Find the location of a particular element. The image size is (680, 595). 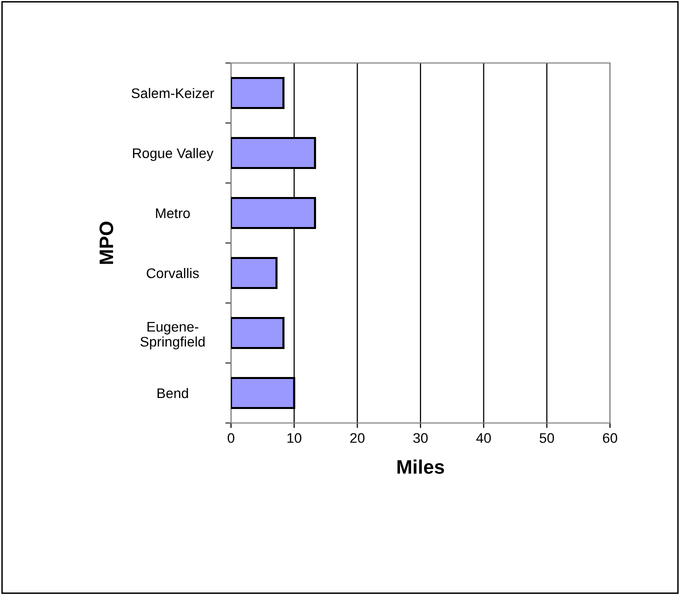

x-tick-label: 10 is located at coordinates (295, 438).